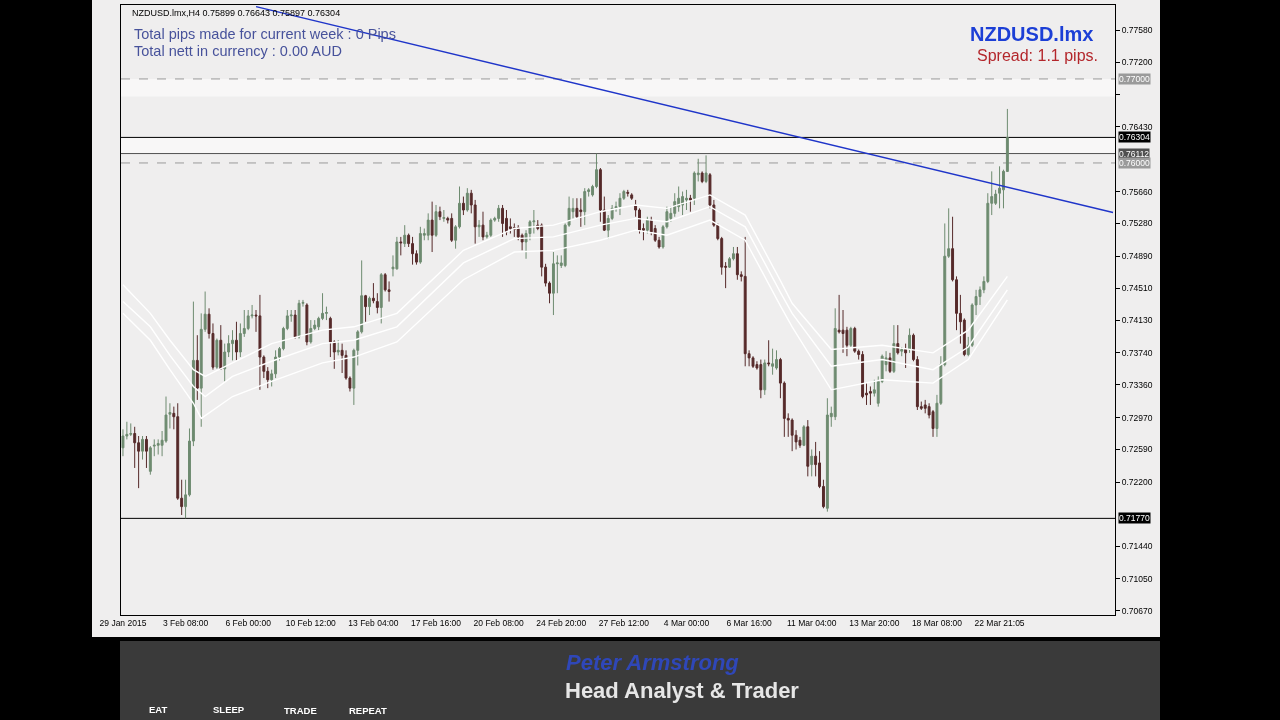 This screenshot has width=1280, height=720. I want to click on x-tick-label: 17 Feb 16:00, so click(436, 623).